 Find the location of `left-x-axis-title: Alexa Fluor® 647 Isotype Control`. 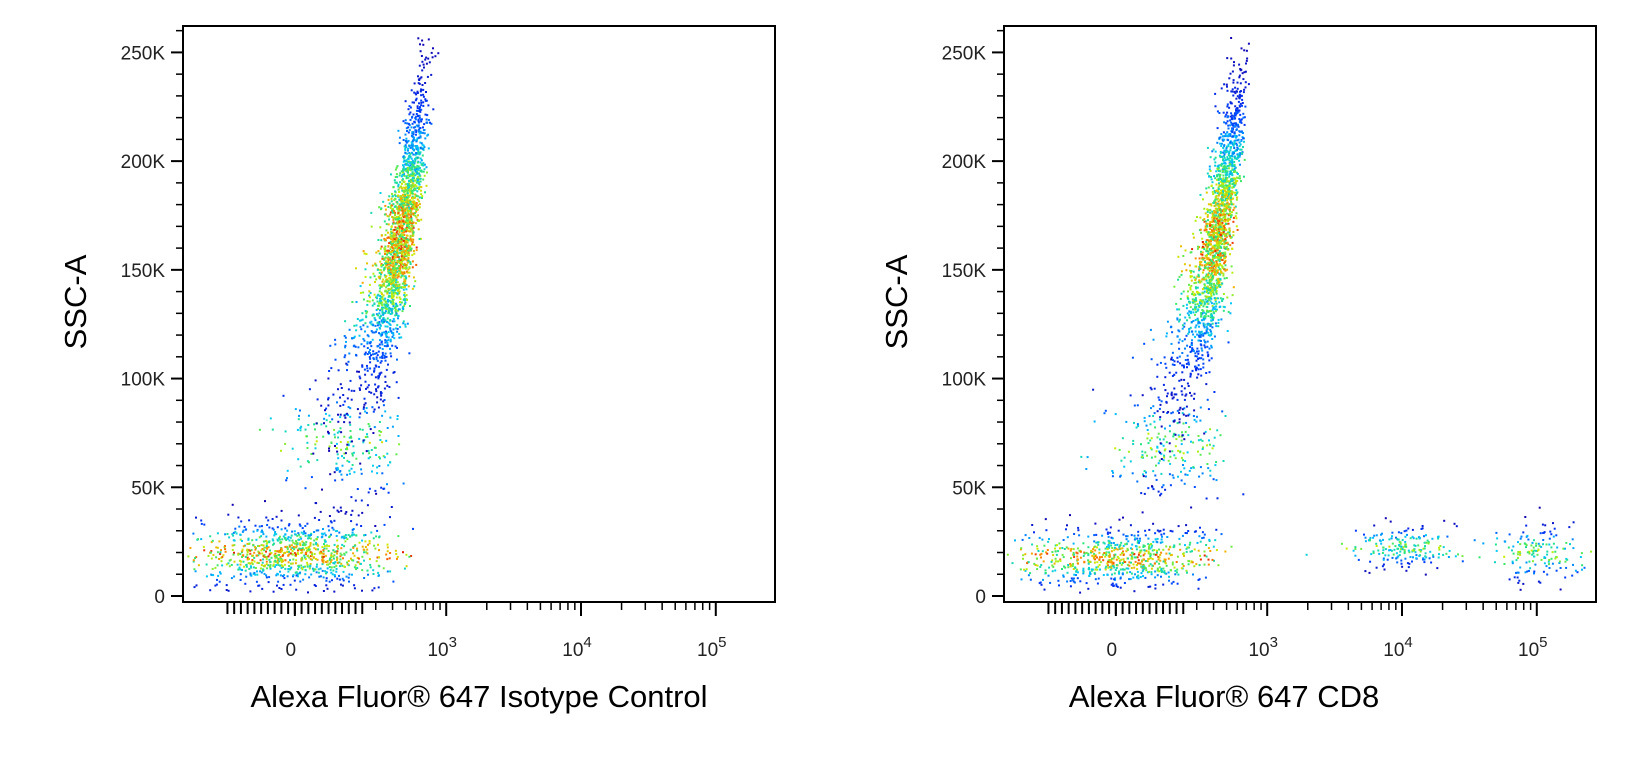

left-x-axis-title: Alexa Fluor® 647 Isotype Control is located at coordinates (478, 696).